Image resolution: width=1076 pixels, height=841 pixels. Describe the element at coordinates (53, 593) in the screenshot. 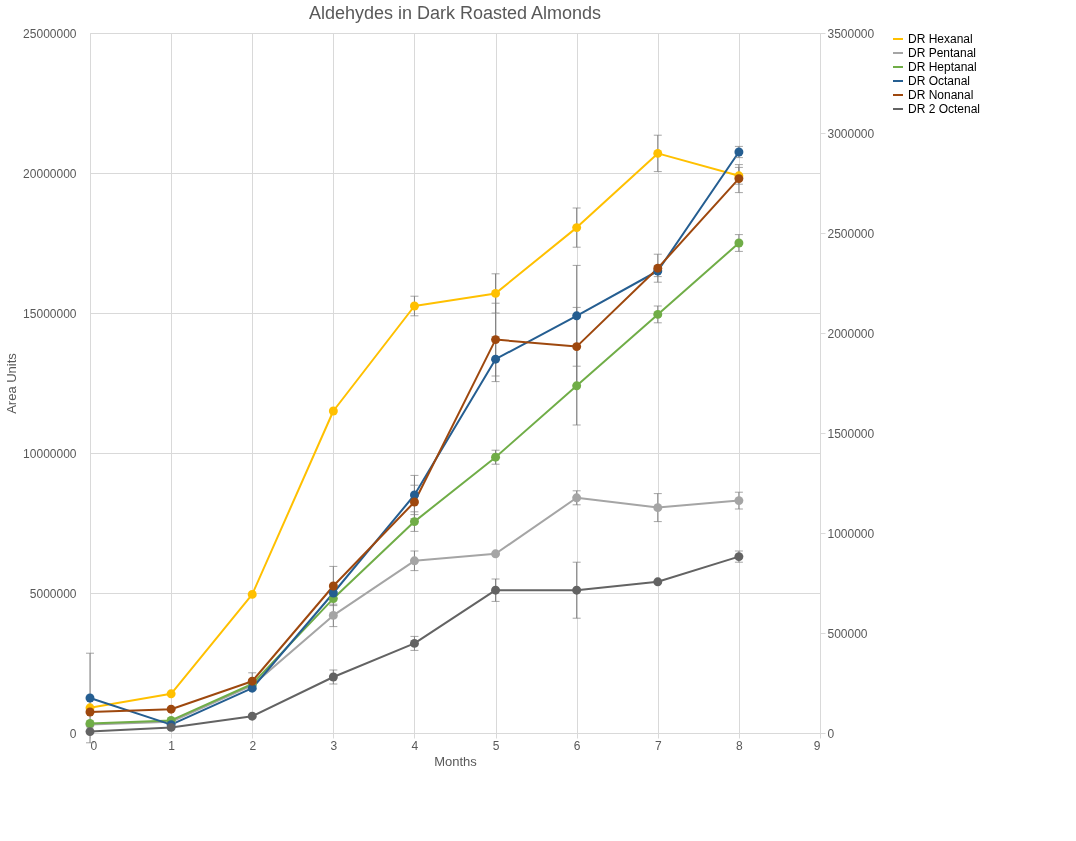

I see `y-tick-label: 5000000` at that location.